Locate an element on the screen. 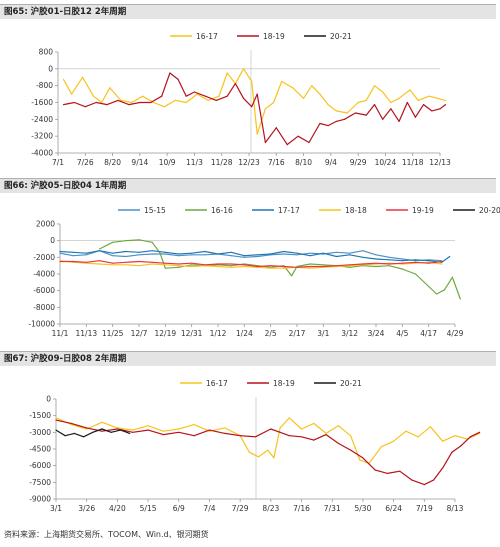  y-tick-label: -800 is located at coordinates (44, 85).